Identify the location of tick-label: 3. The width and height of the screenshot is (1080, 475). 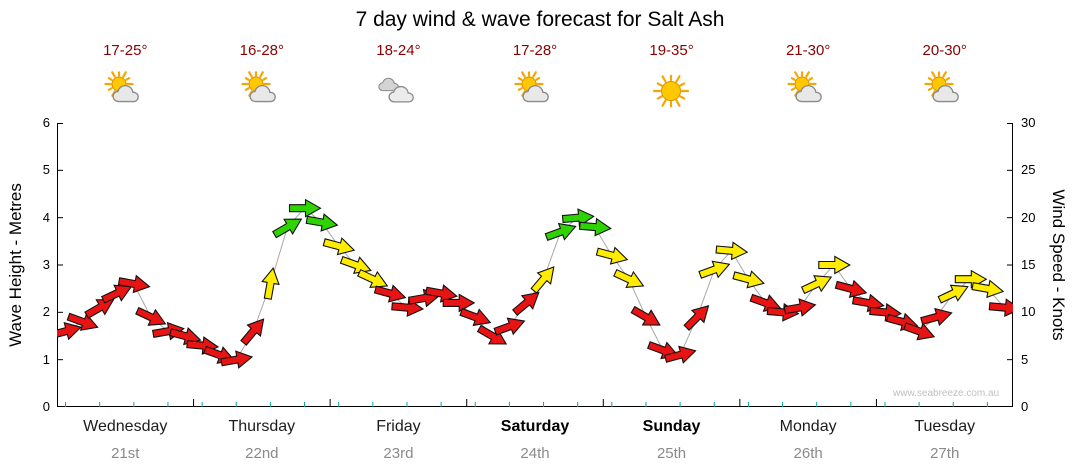
(46, 264).